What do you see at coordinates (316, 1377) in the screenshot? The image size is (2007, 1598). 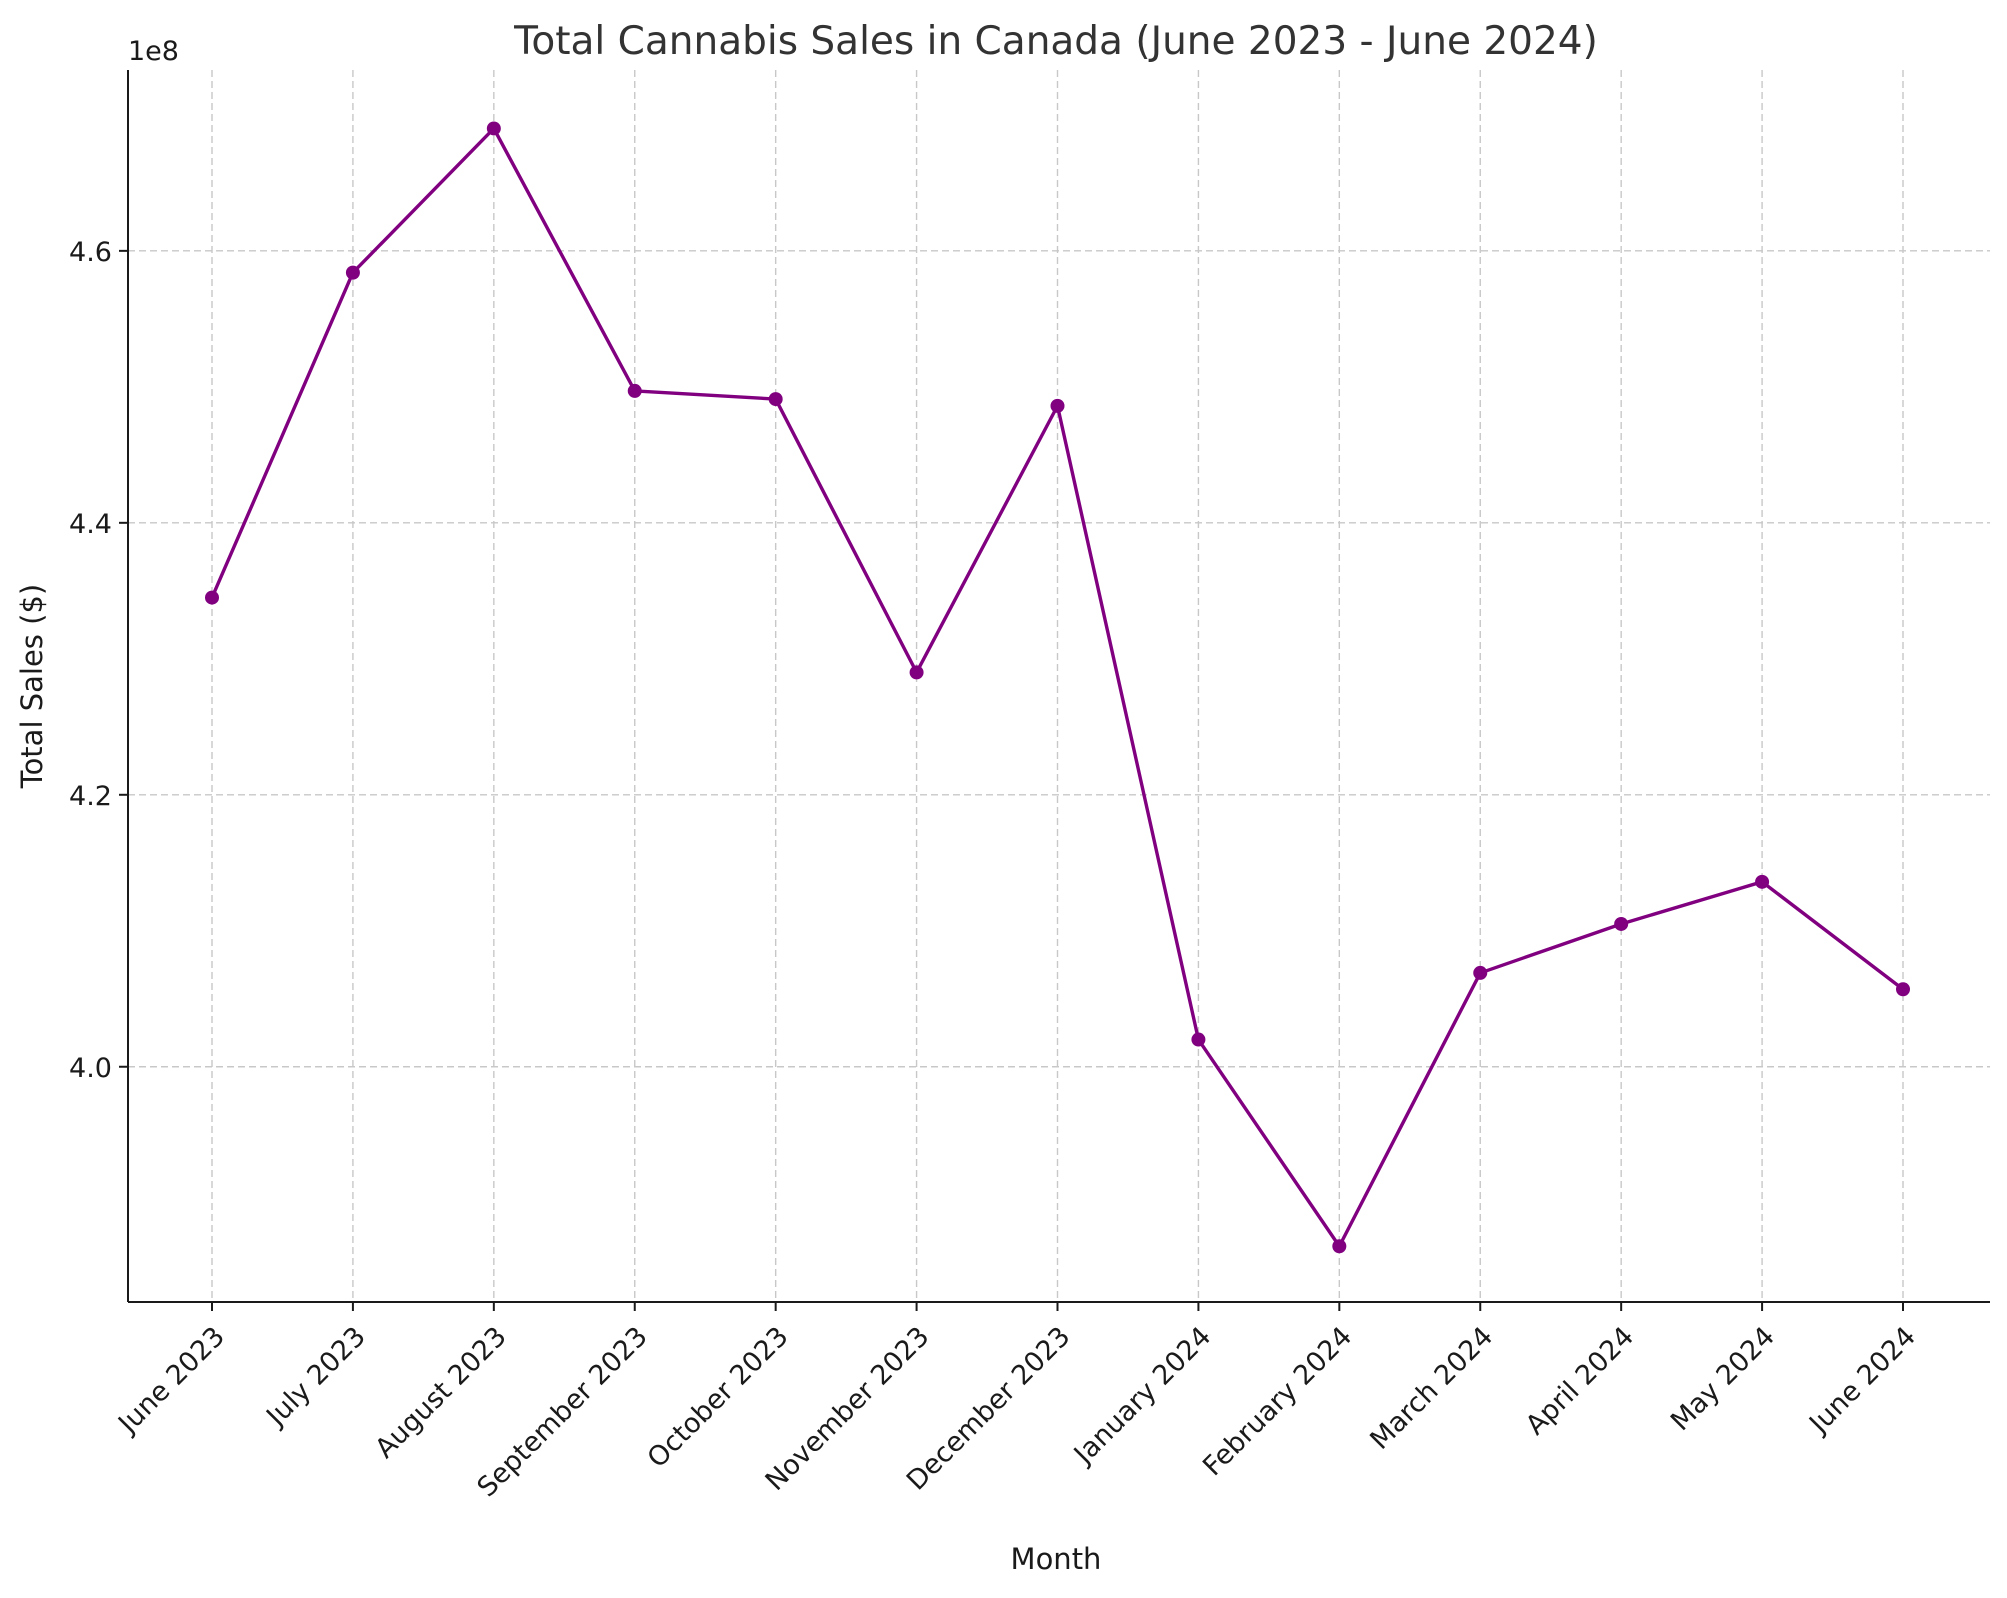 I see `x-tick-label: July 2023` at bounding box center [316, 1377].